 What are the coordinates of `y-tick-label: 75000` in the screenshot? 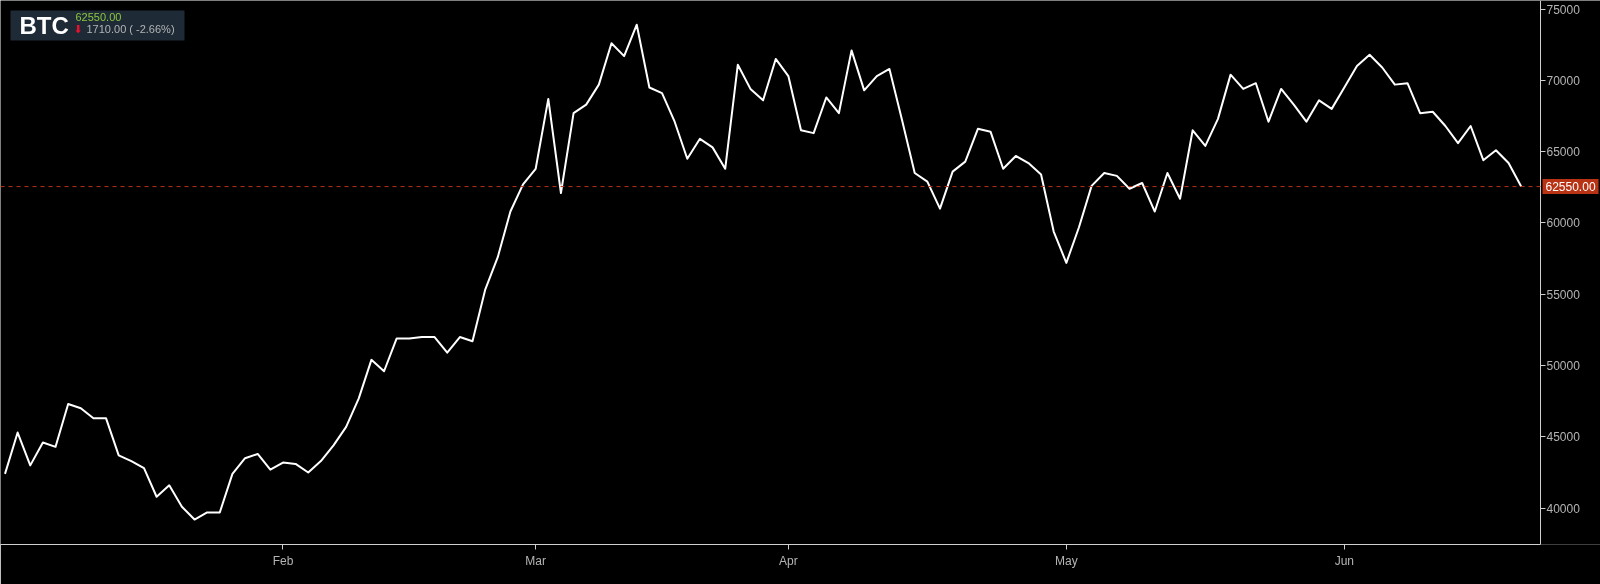 It's located at (1563, 9).